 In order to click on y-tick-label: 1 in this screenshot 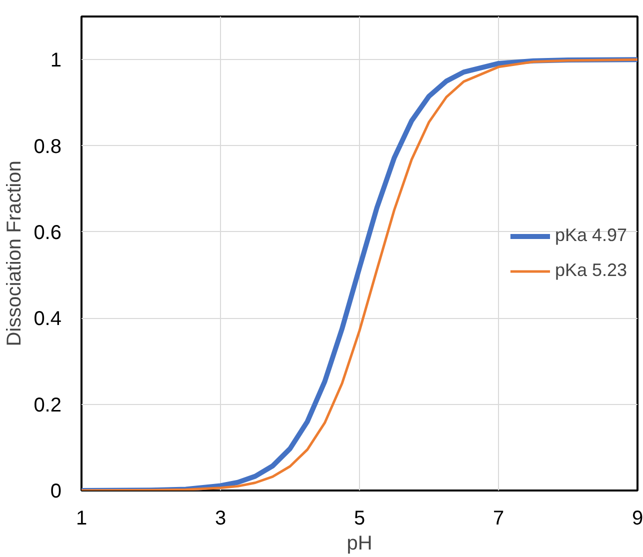, I will do `click(56, 61)`.